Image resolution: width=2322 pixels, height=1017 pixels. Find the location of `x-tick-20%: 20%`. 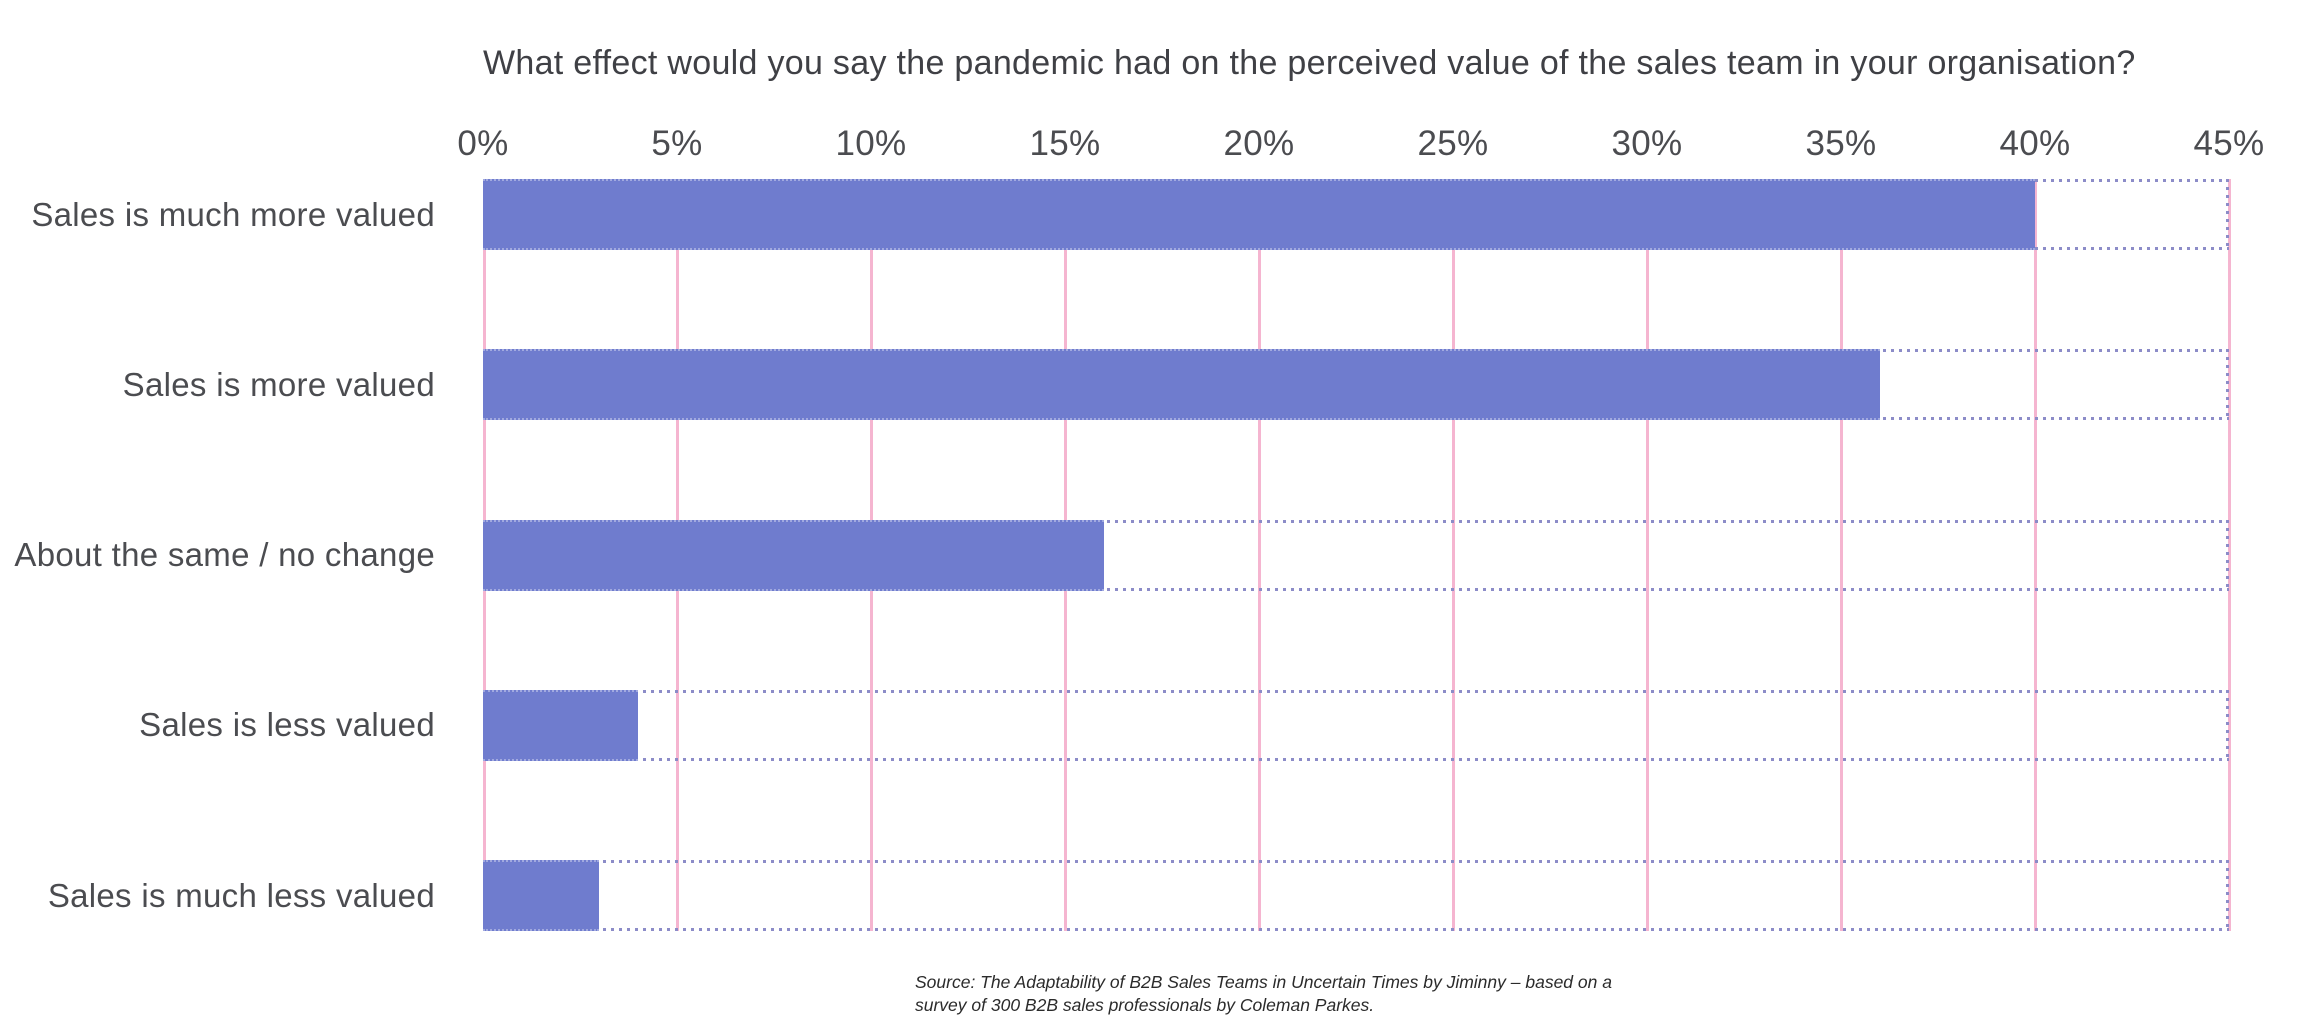

x-tick-20%: 20% is located at coordinates (1259, 143).